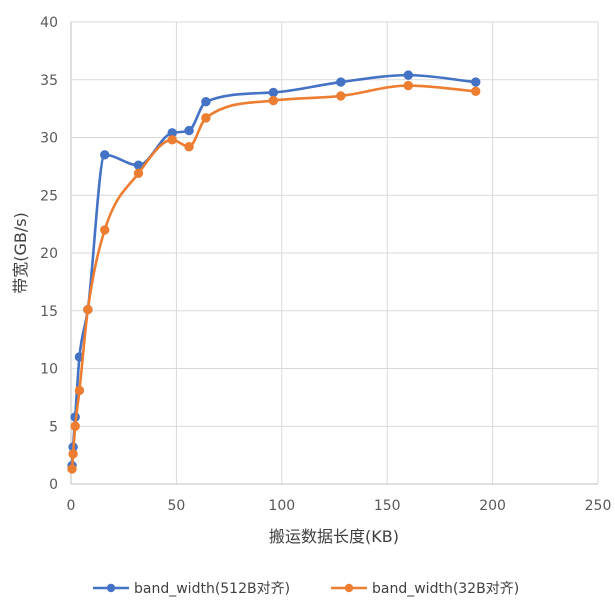  I want to click on y-tick-label: 15, so click(49, 312).